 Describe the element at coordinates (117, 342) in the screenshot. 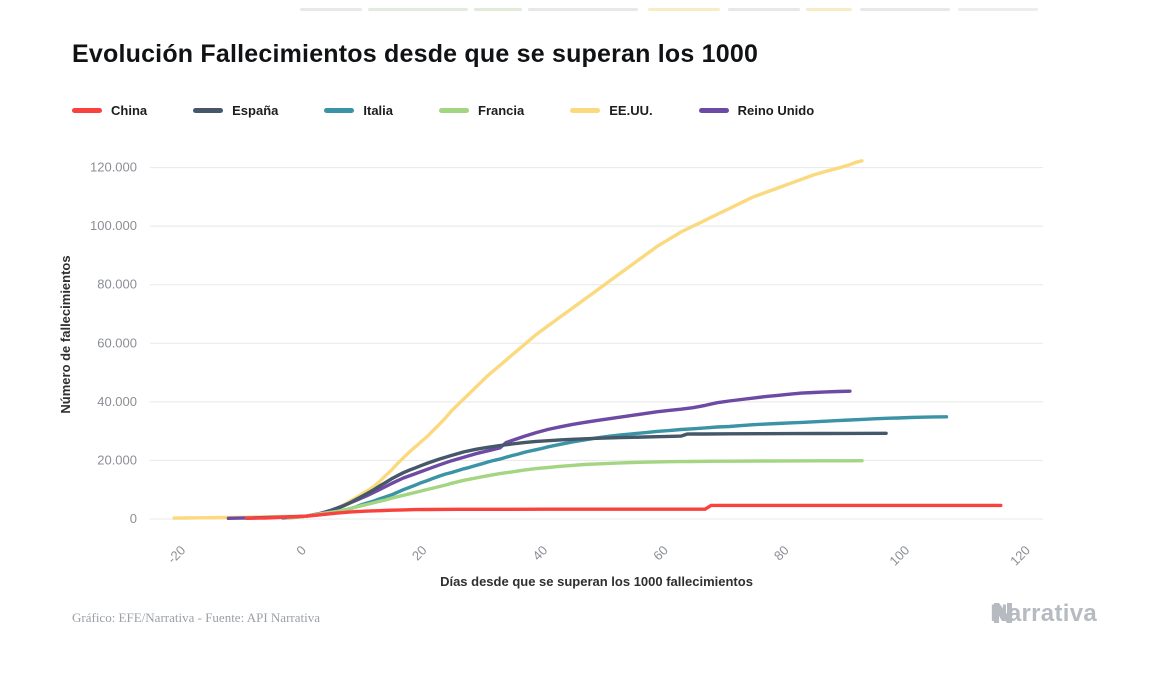

I see `y-tick-label: 60.000` at that location.